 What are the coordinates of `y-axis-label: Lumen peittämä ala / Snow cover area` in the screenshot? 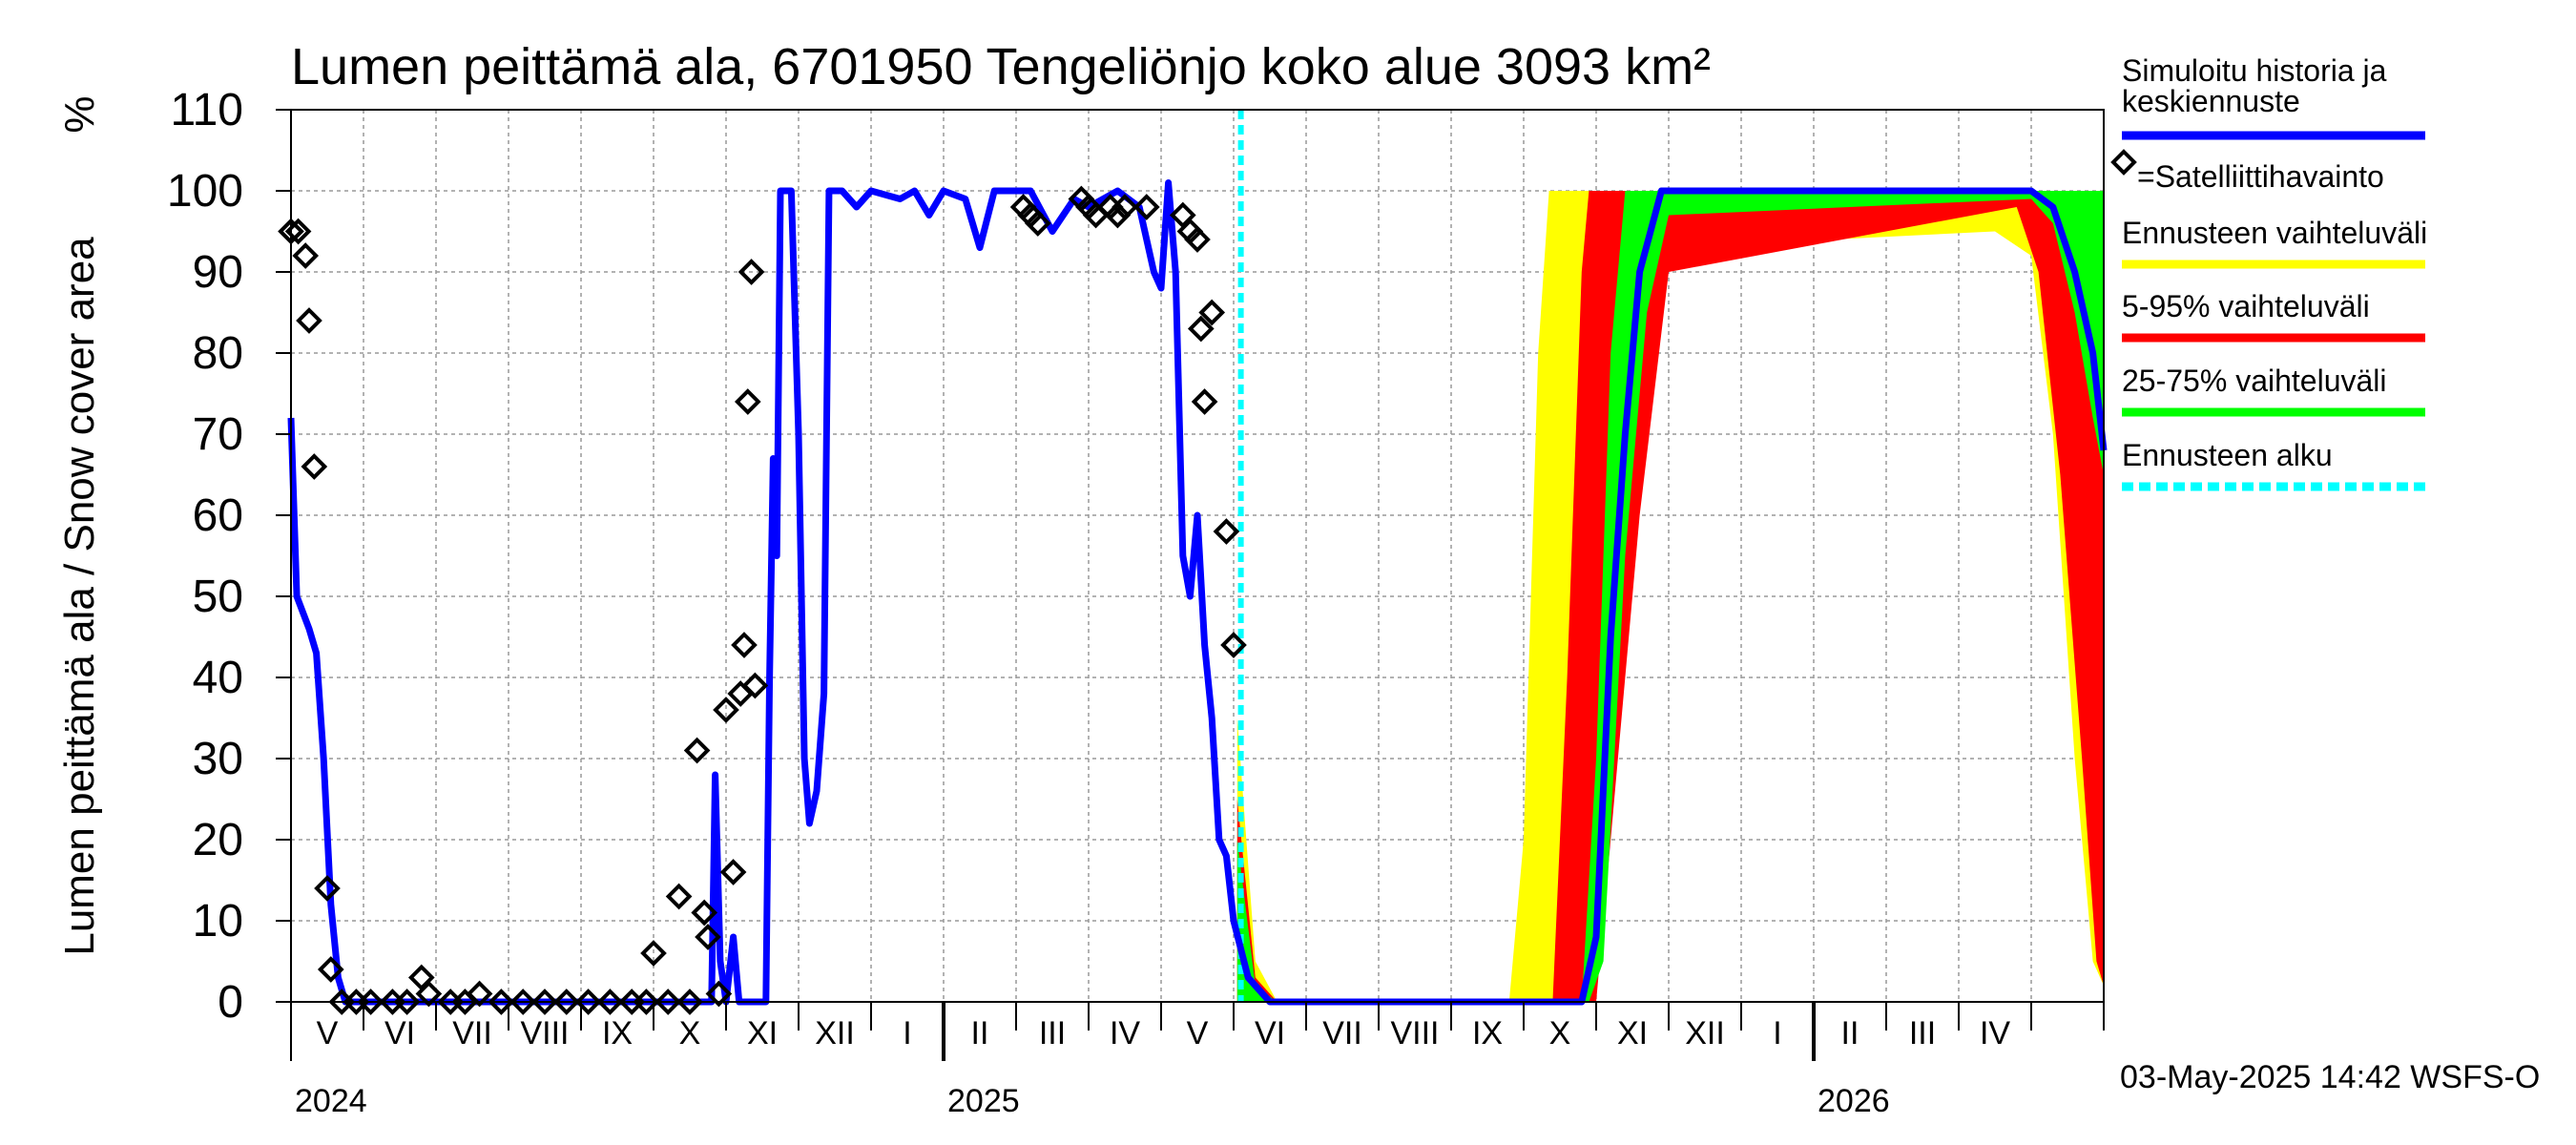 It's located at (79, 596).